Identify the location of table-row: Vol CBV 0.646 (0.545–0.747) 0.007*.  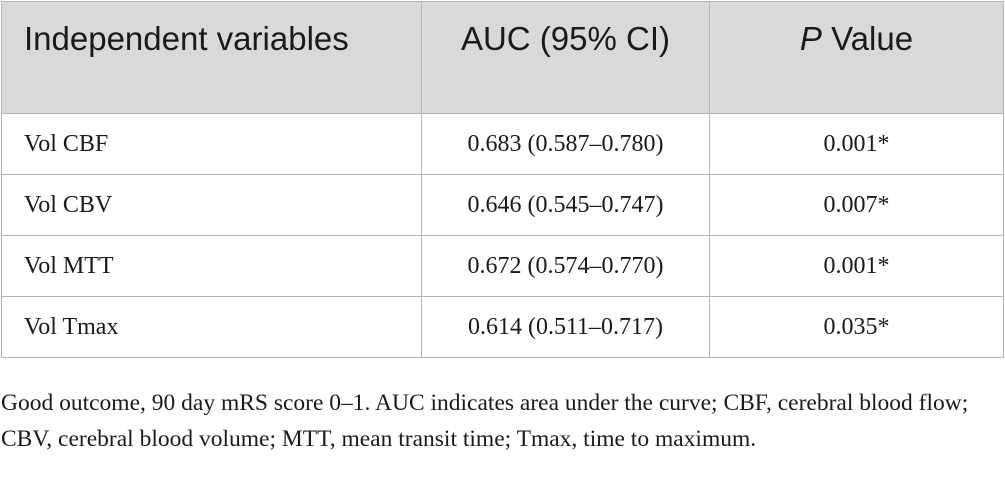
(502, 205).